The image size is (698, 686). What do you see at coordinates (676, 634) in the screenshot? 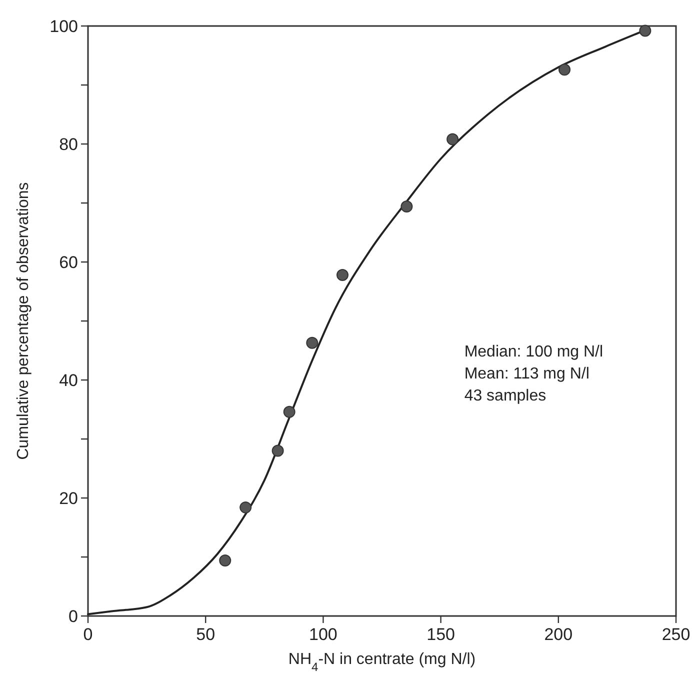
I see `x-tick-label: 250` at bounding box center [676, 634].